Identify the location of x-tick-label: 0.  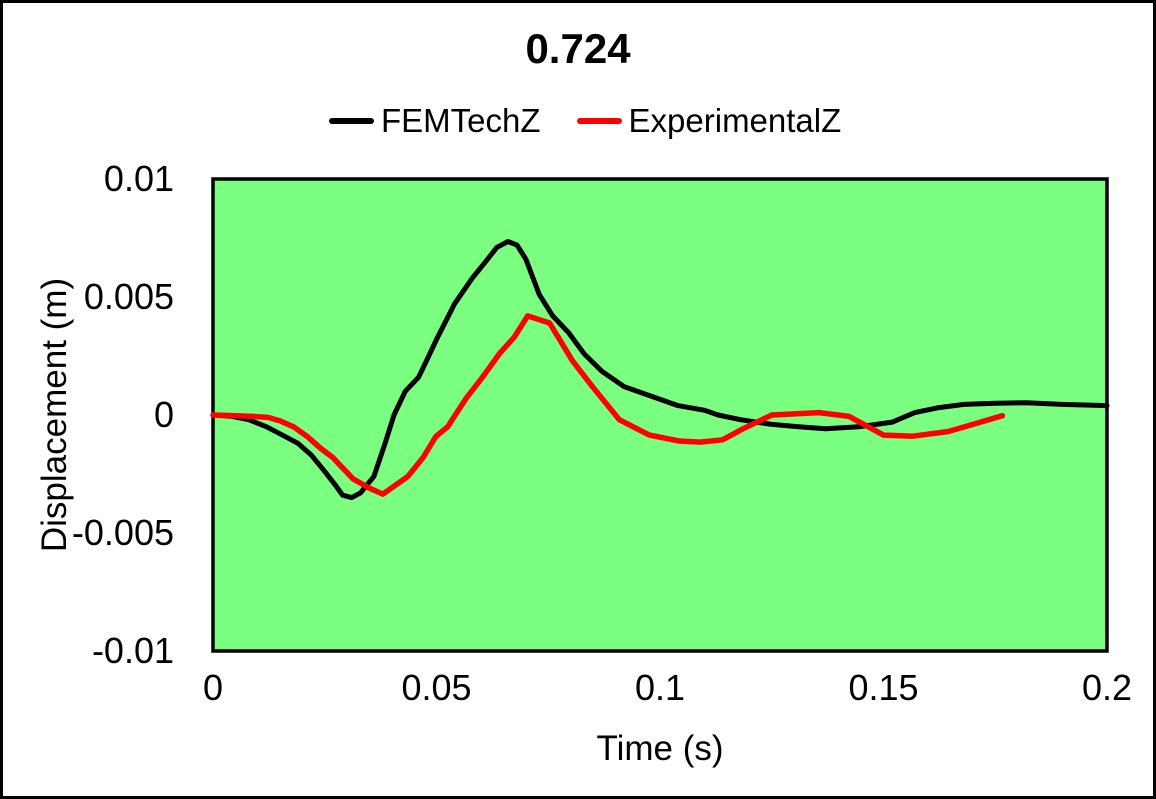
(213, 687).